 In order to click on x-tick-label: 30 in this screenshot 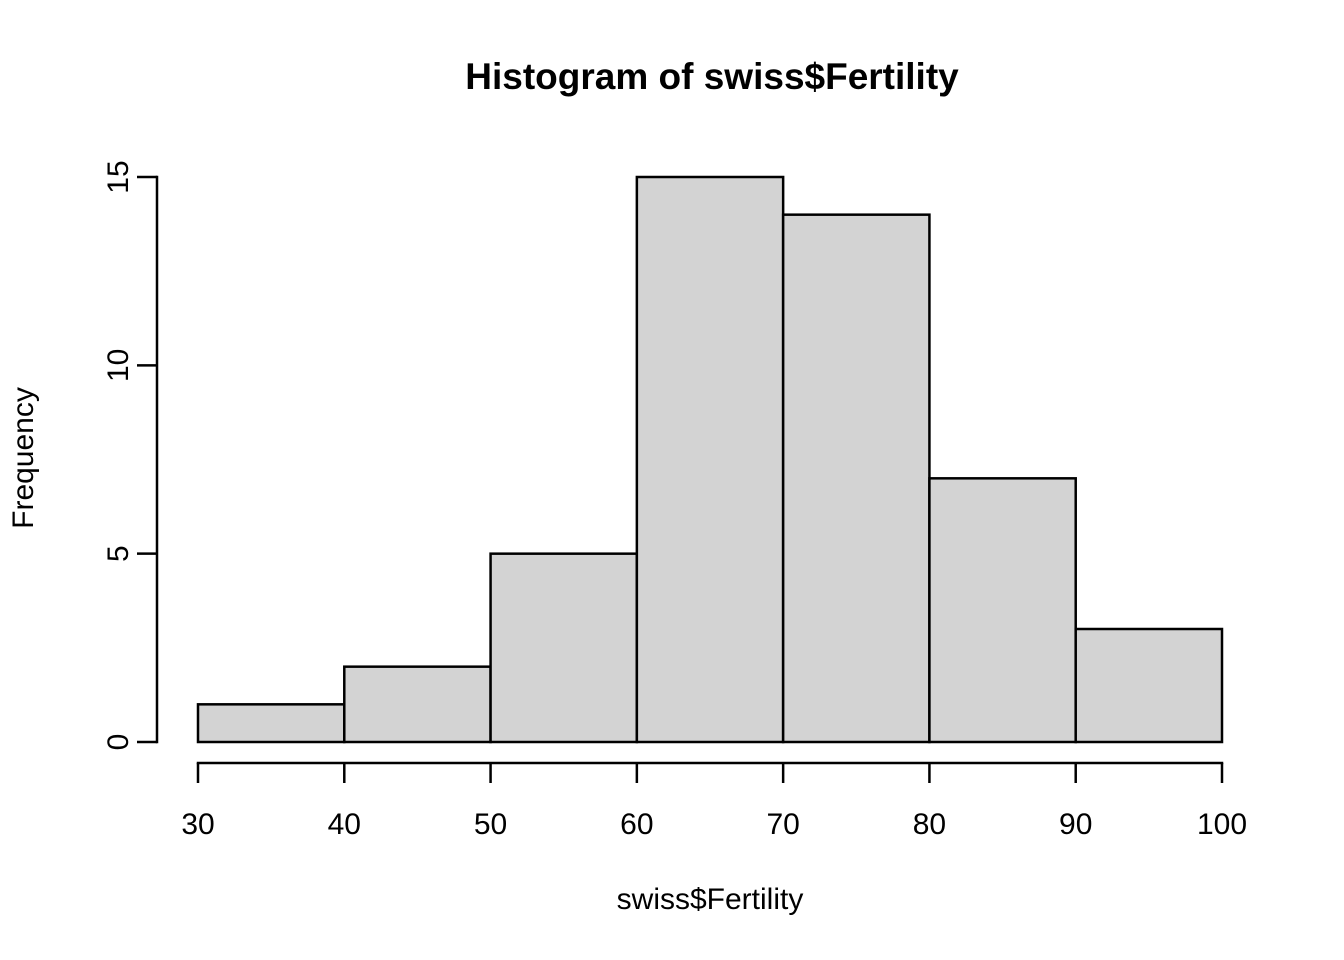, I will do `click(197, 824)`.